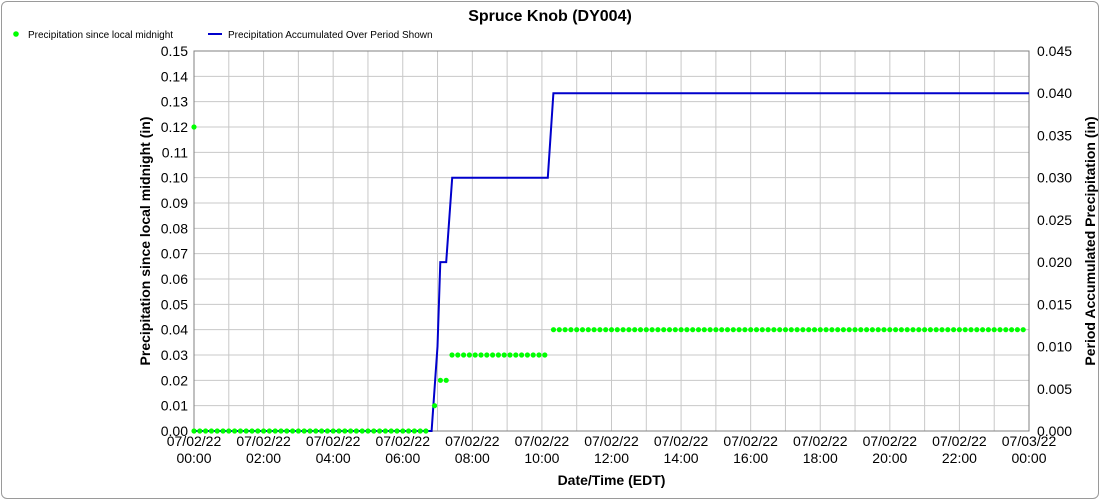 The height and width of the screenshot is (500, 1100). Describe the element at coordinates (1054, 51) in the screenshot. I see `right-tick-label: 0.045` at that location.